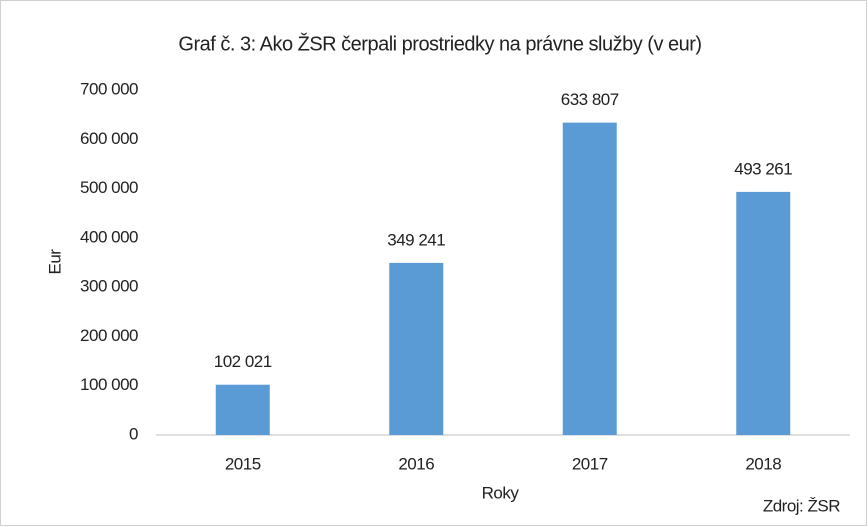  I want to click on y-tick-label: 300 000, so click(109, 286).